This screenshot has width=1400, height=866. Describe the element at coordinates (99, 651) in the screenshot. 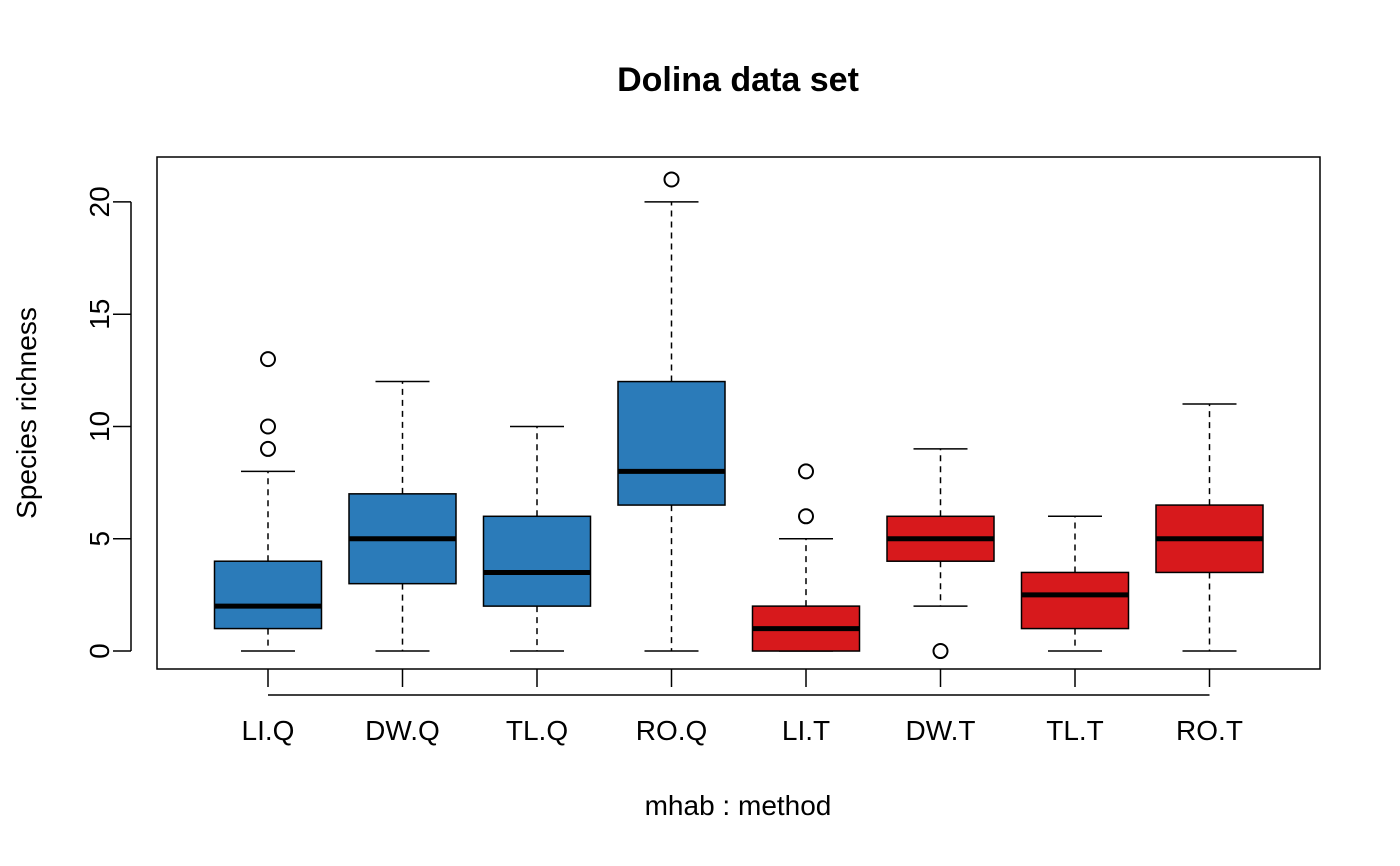

I see `y-tick-label: 0` at that location.